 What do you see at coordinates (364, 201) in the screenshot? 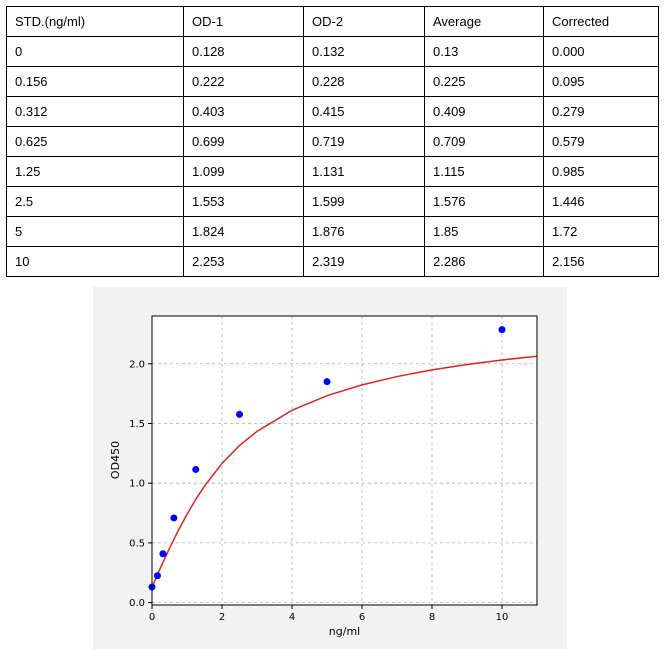
I see `table-cell: 1.599` at bounding box center [364, 201].